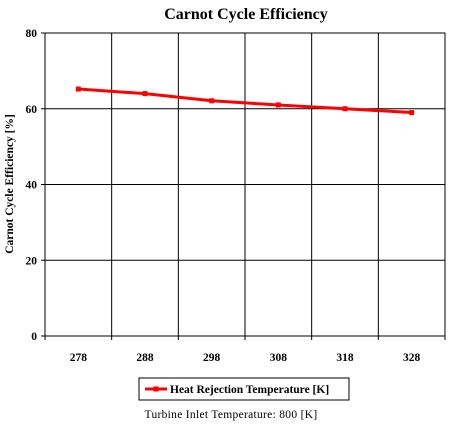 The image size is (450, 426). Describe the element at coordinates (10, 184) in the screenshot. I see `y-axis-label: Carnot Cycle Efficiency [%]` at that location.